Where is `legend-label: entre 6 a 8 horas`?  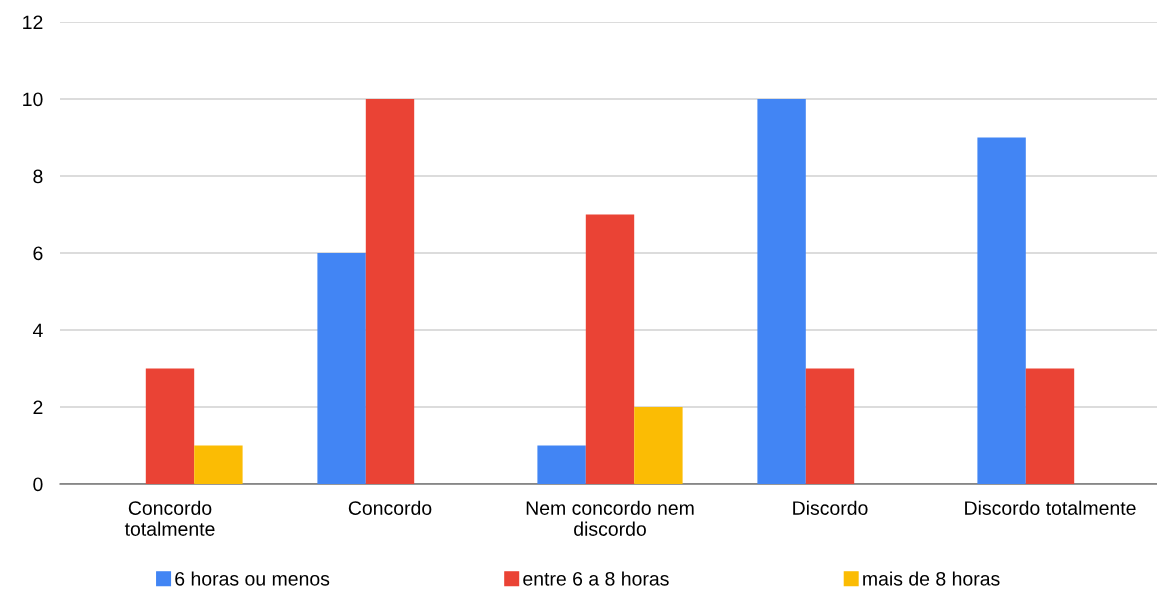 legend-label: entre 6 a 8 horas is located at coordinates (596, 578).